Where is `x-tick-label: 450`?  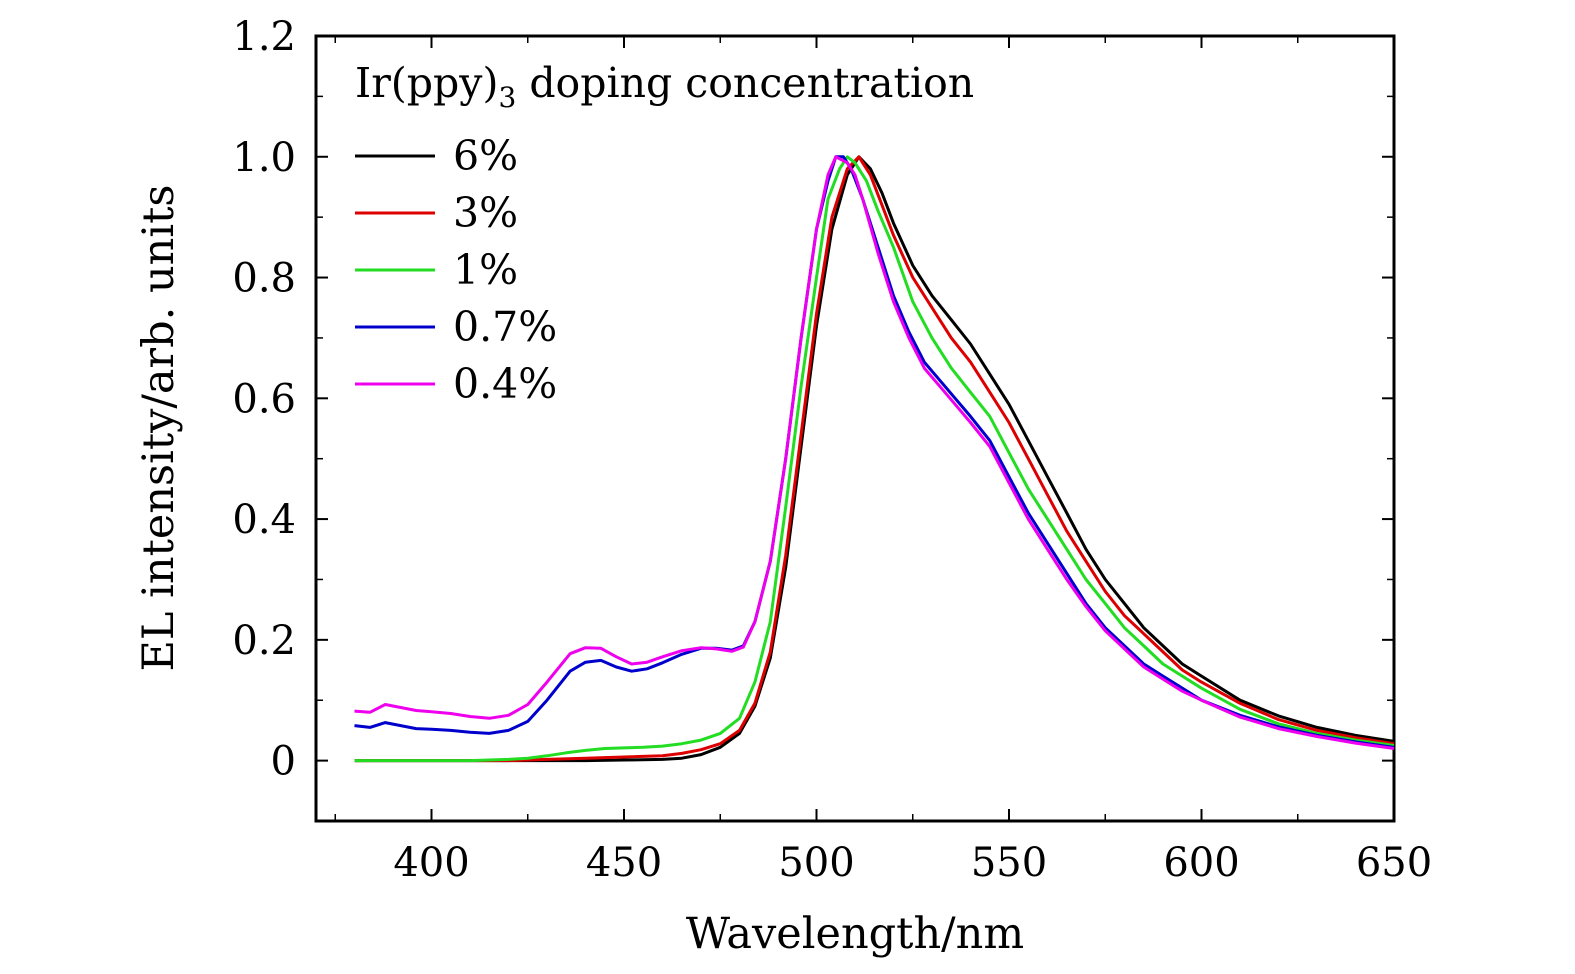
x-tick-label: 450 is located at coordinates (624, 863).